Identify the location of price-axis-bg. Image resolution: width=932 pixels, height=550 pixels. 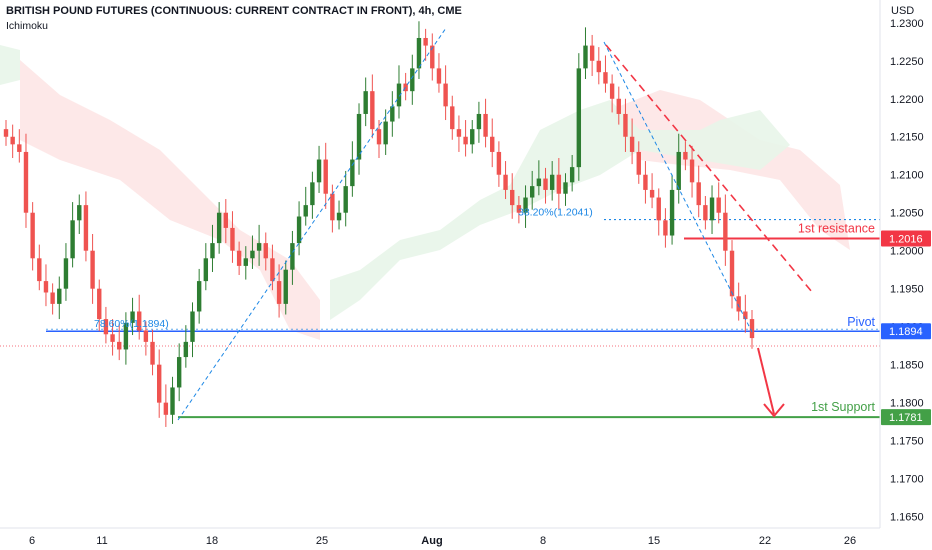
(906, 275).